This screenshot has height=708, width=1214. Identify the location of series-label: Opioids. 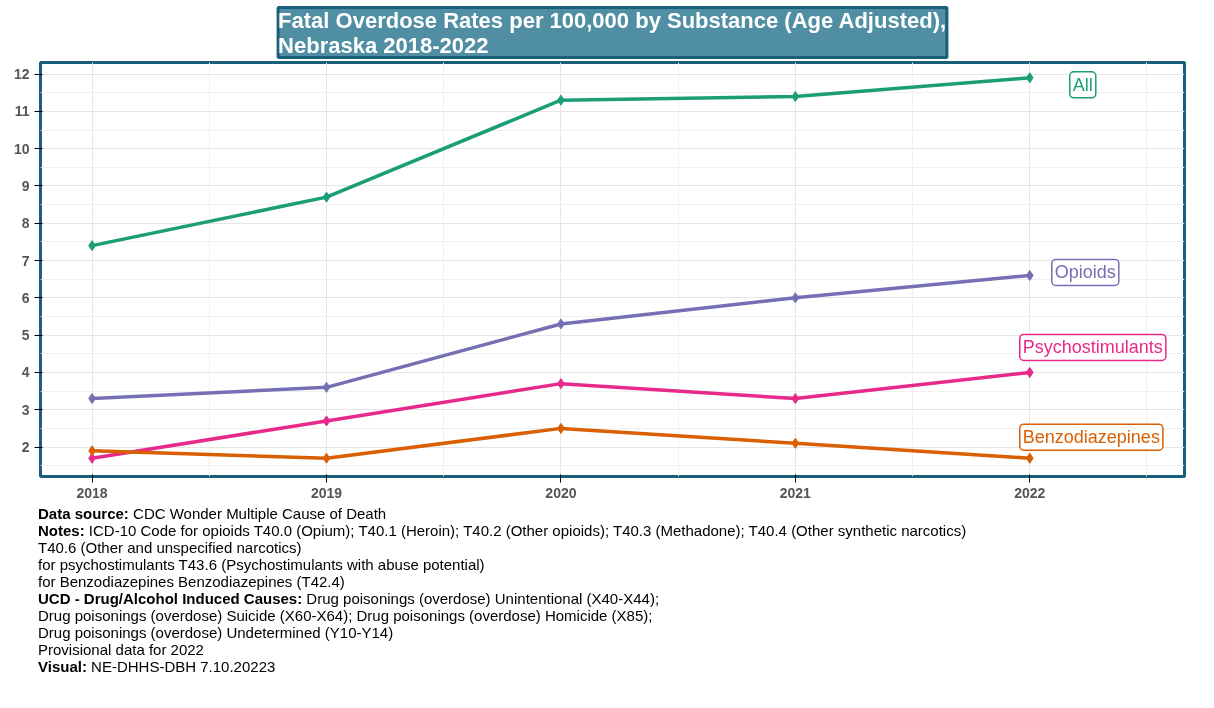
(1085, 272).